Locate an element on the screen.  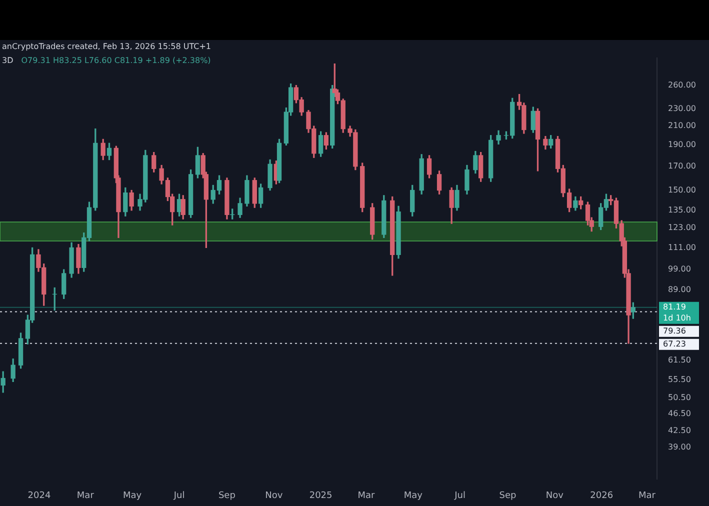
y-tick-label: 170.00 is located at coordinates (682, 165).